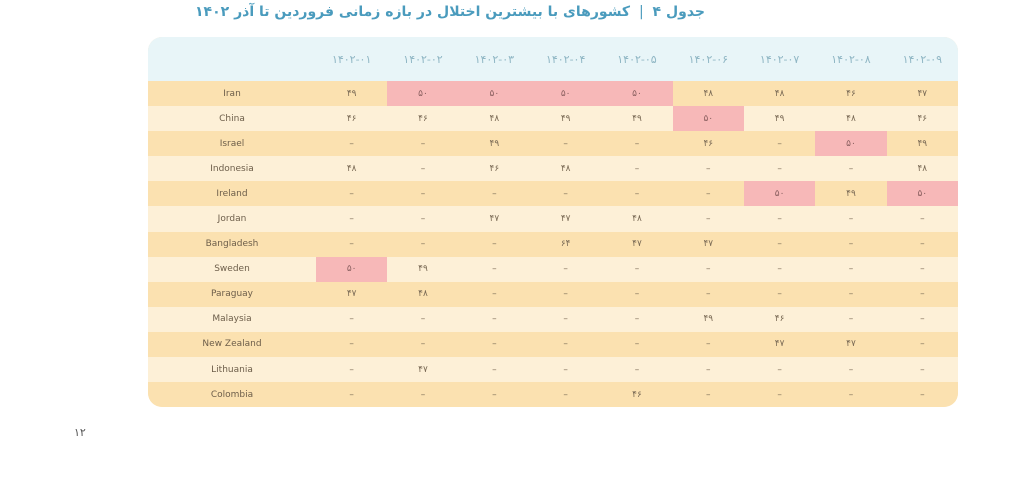 This screenshot has width=1024, height=478. Describe the element at coordinates (232, 143) in the screenshot. I see `country-name: Israel` at that location.